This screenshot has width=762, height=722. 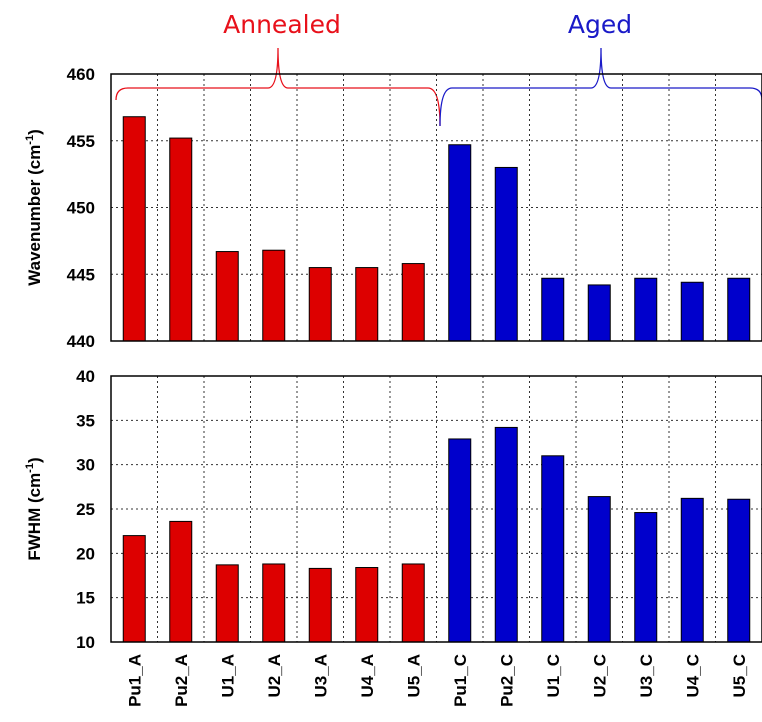 I want to click on y-tick-label: 40, so click(x=85, y=376).